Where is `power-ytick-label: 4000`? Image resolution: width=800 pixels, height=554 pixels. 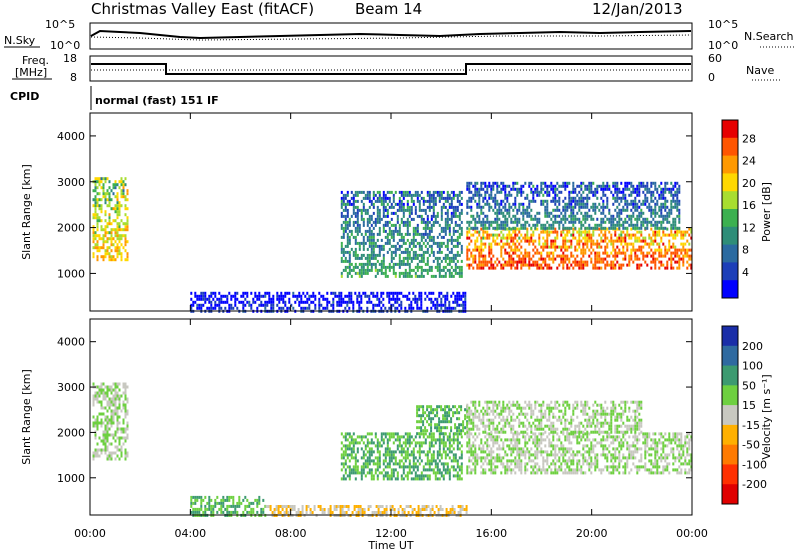 power-ytick-label: 4000 is located at coordinates (71, 136).